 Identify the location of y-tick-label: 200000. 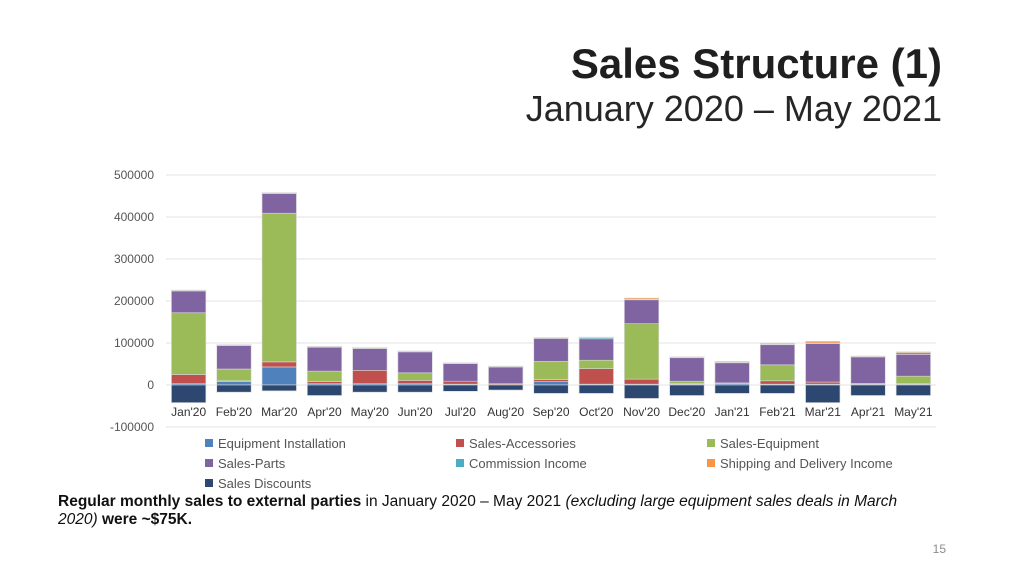
(134, 301).